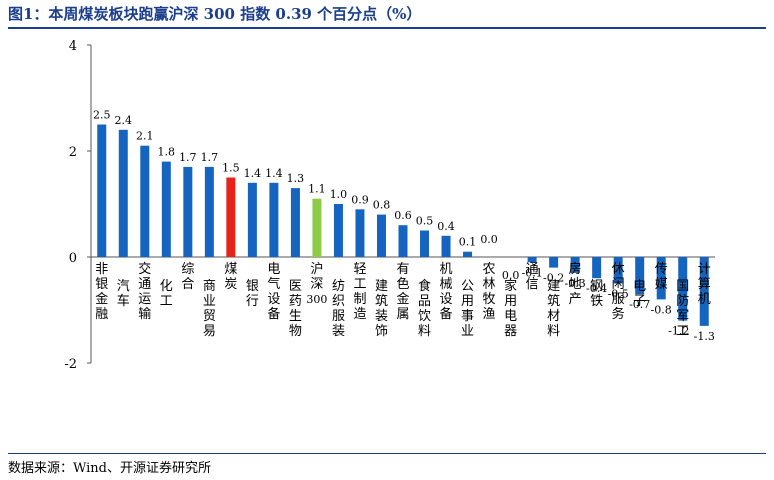 This screenshot has height=480, width=774. I want to click on source-note: 数据来源：Wind、开源证券研究所, so click(109, 468).